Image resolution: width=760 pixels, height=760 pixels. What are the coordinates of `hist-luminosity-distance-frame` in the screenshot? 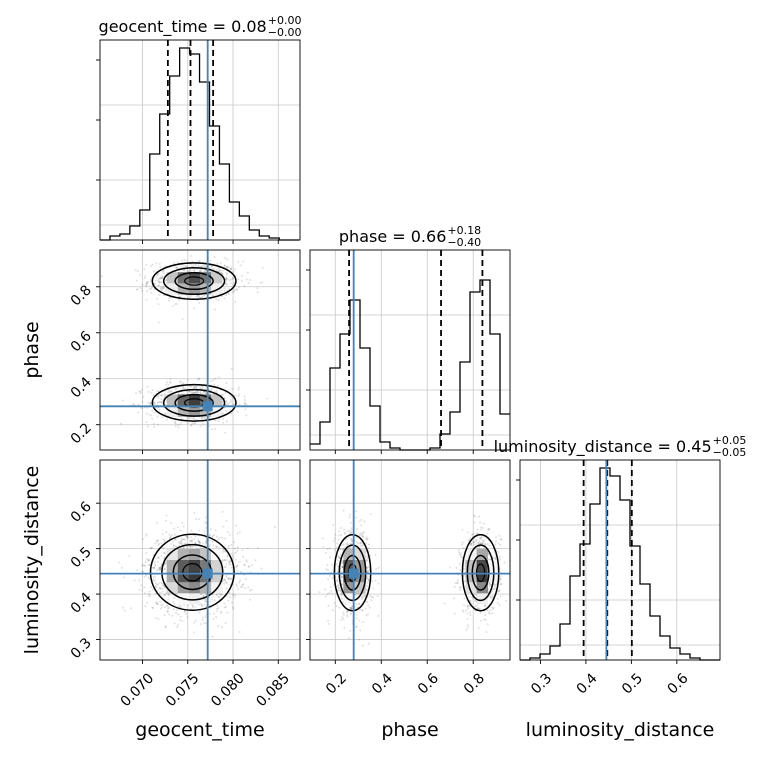 It's located at (620, 560).